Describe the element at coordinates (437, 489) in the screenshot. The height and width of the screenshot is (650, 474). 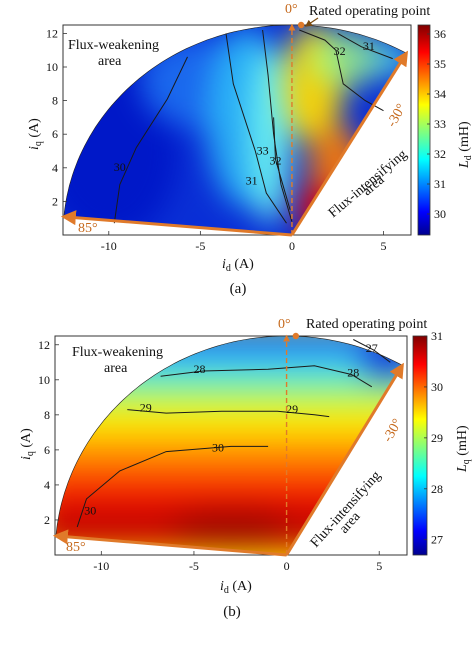
I see `colorbar-tick-label: 28` at that location.